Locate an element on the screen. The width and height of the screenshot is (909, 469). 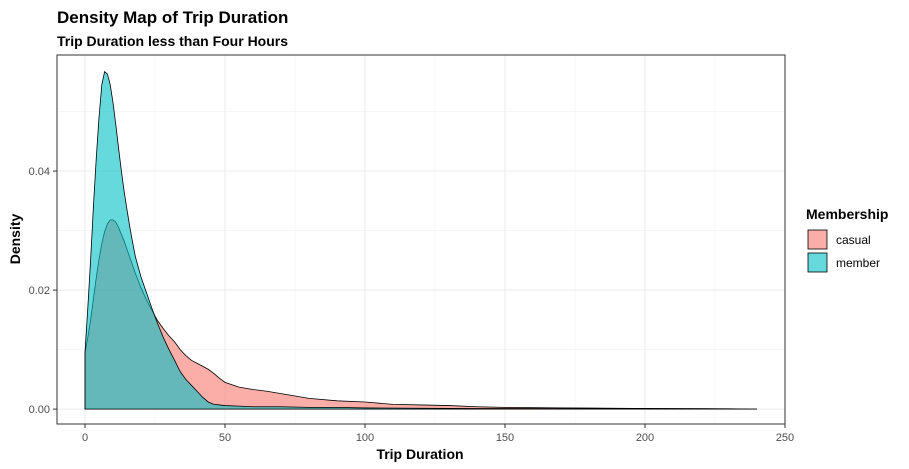
chart-subtitle: Trip Duration less than Four Hours is located at coordinates (172, 41).